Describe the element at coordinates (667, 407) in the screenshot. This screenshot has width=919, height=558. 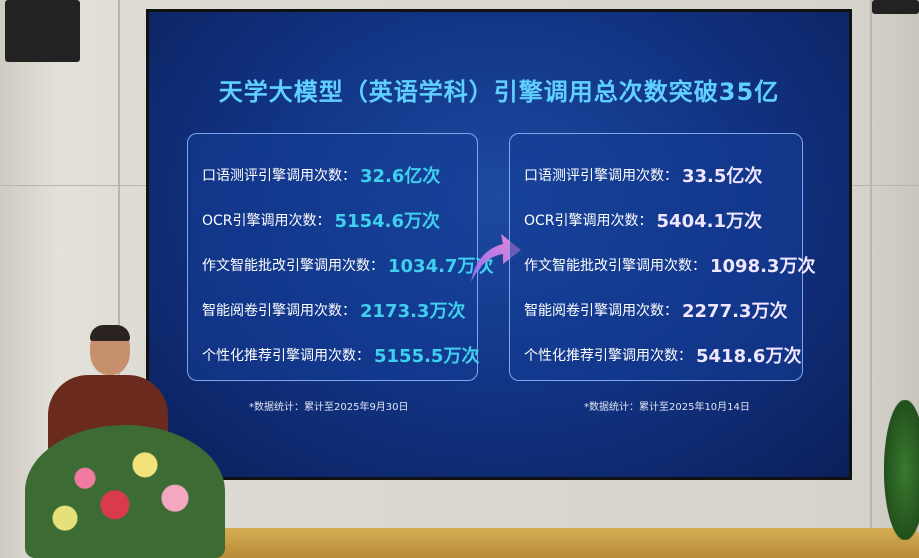
I see `after-data-note: *数据统计：累计至2025年10月14日` at that location.